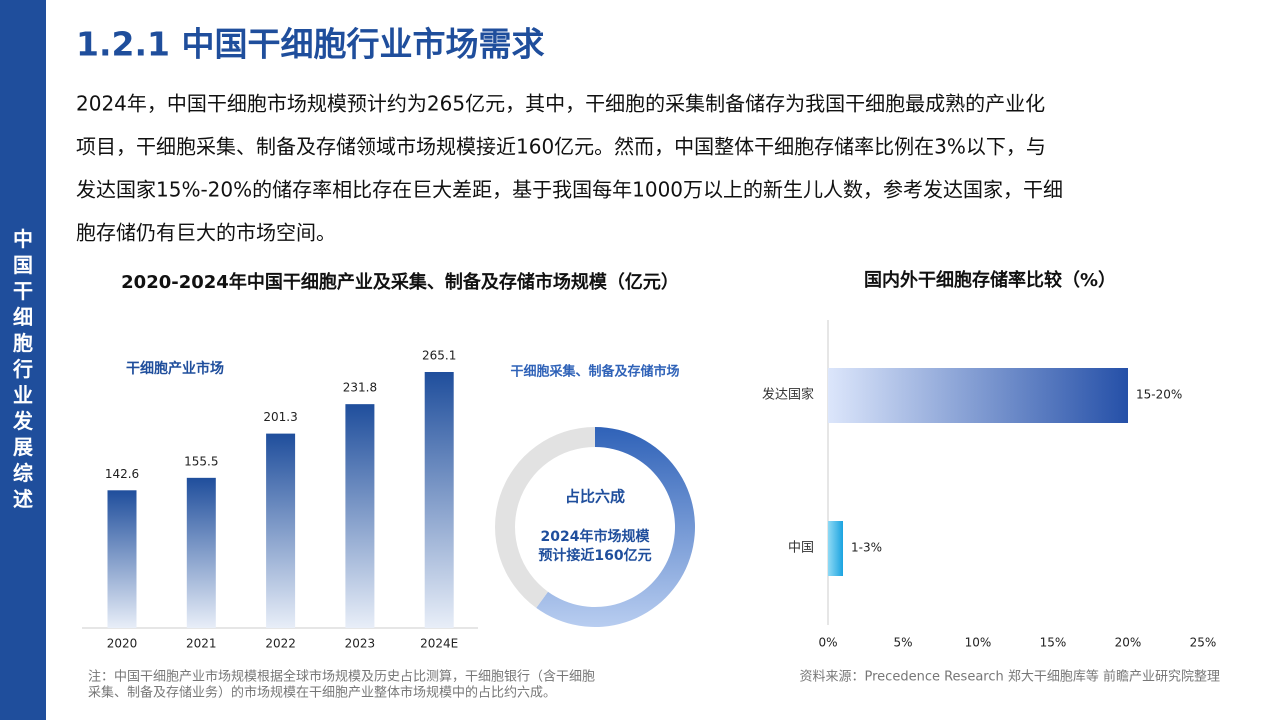 This screenshot has width=1280, height=724. Describe the element at coordinates (801, 548) in the screenshot. I see `category-label: 中国` at that location.